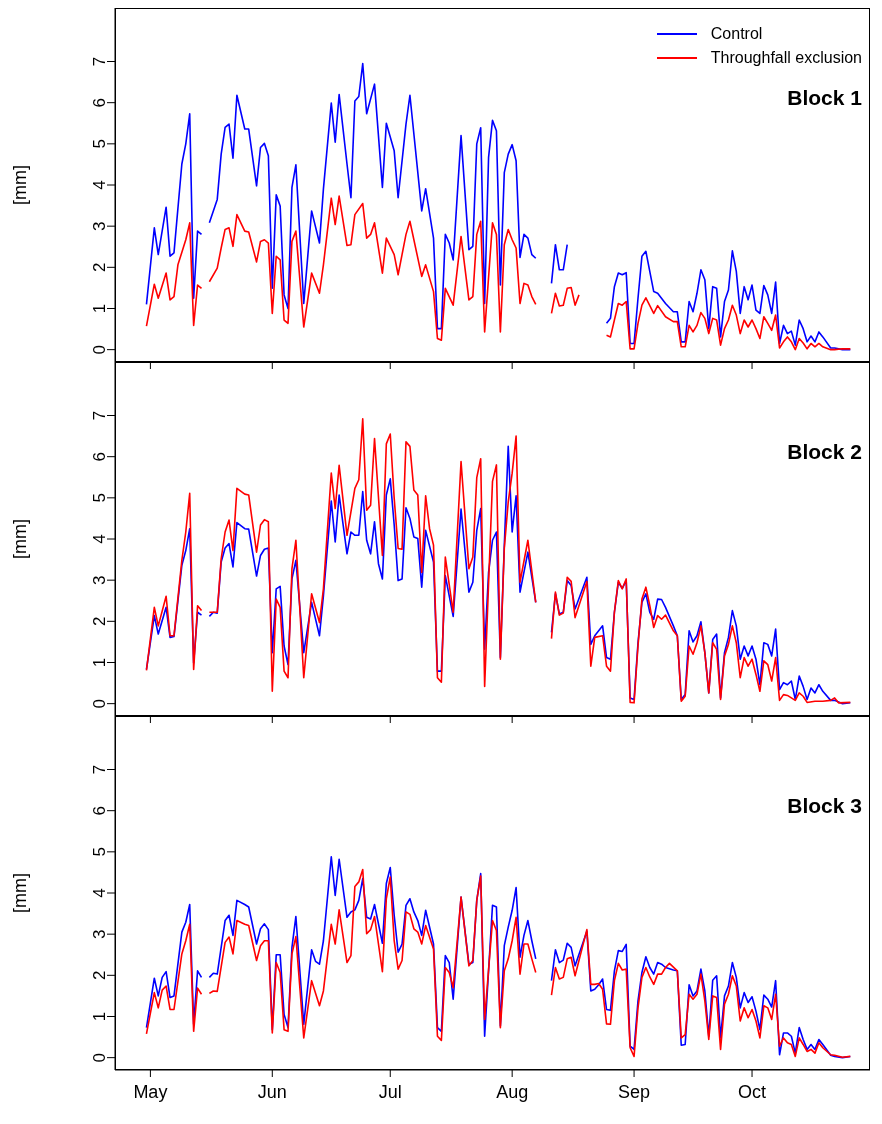 This screenshot has width=882, height=1124. I want to click on x-tick-label: Oct, so click(752, 1091).